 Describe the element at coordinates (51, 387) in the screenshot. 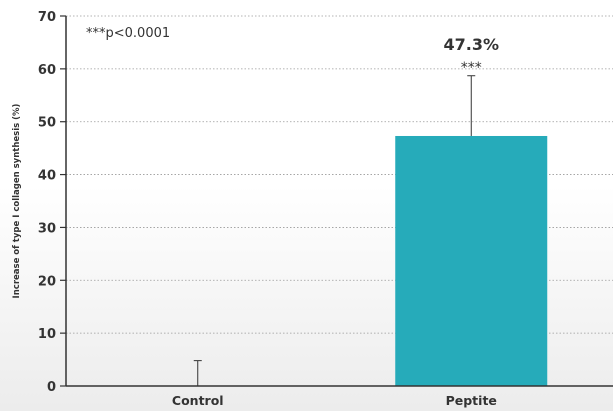

I see `y-tick-label: 0` at that location.